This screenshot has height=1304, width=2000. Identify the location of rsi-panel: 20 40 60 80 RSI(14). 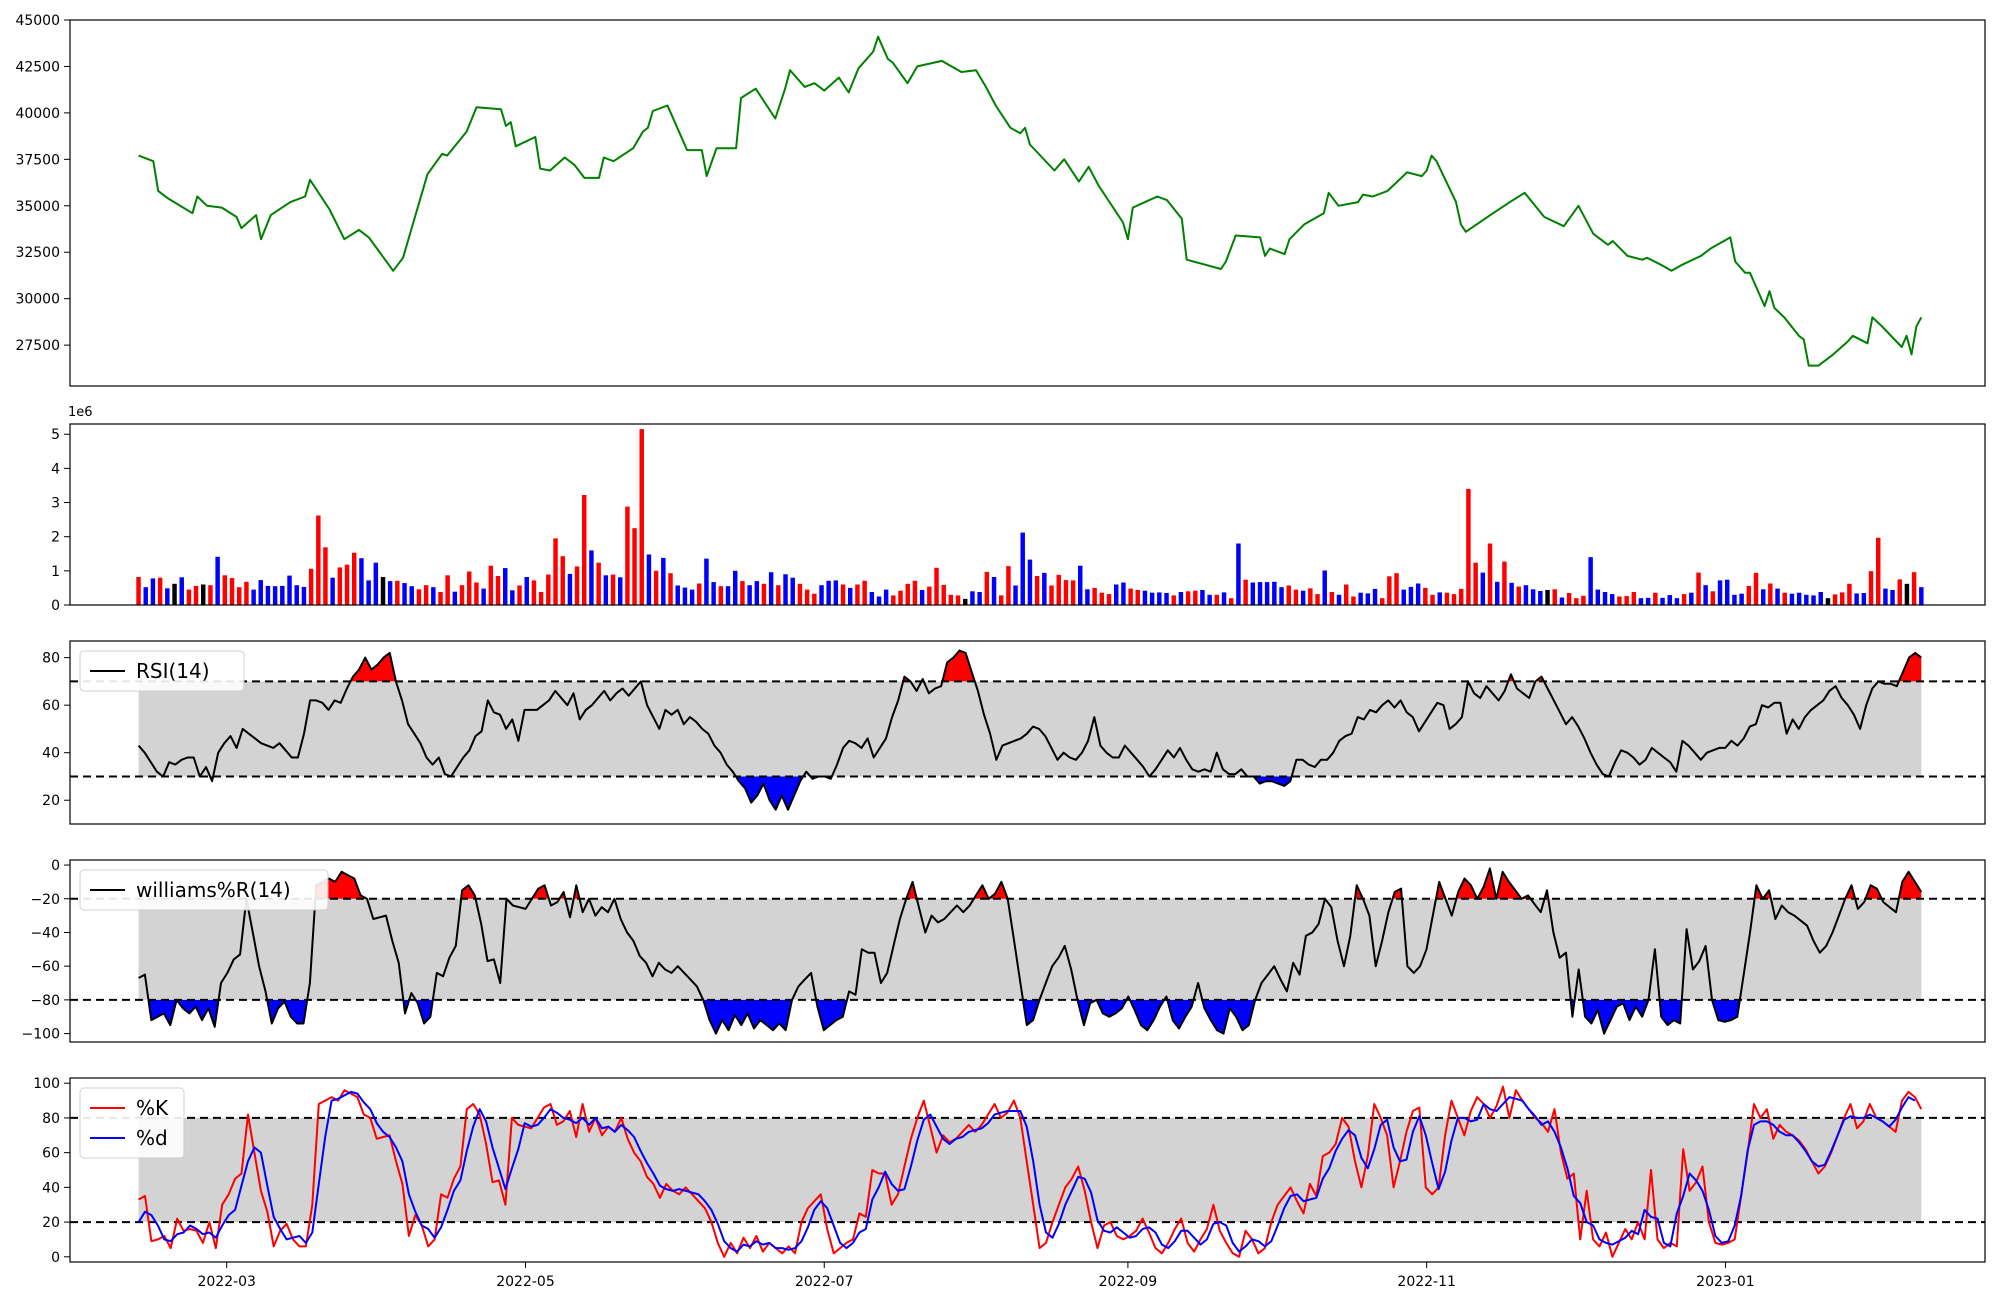
(1014, 732).